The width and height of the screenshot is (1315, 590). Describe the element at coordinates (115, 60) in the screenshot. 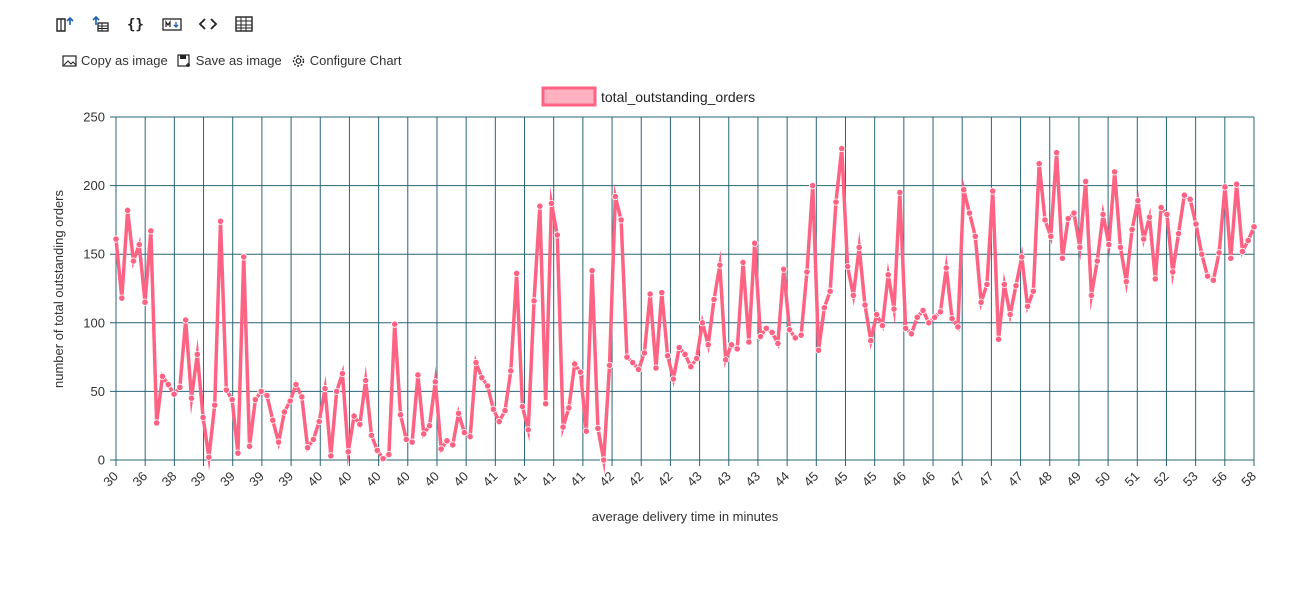

I see `copy-as-image-button: Copy as image` at that location.